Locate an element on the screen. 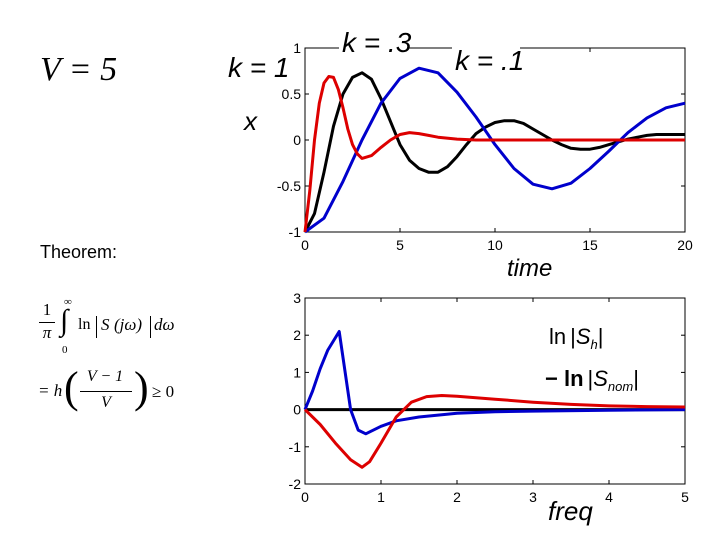 The width and height of the screenshot is (720, 540). x-tick-label: 10 is located at coordinates (495, 245).